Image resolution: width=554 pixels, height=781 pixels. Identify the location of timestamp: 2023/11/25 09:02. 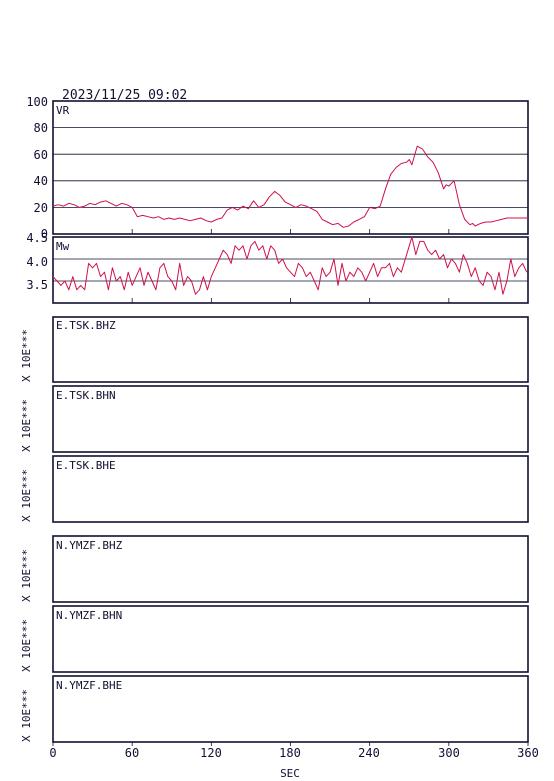
(124, 95).